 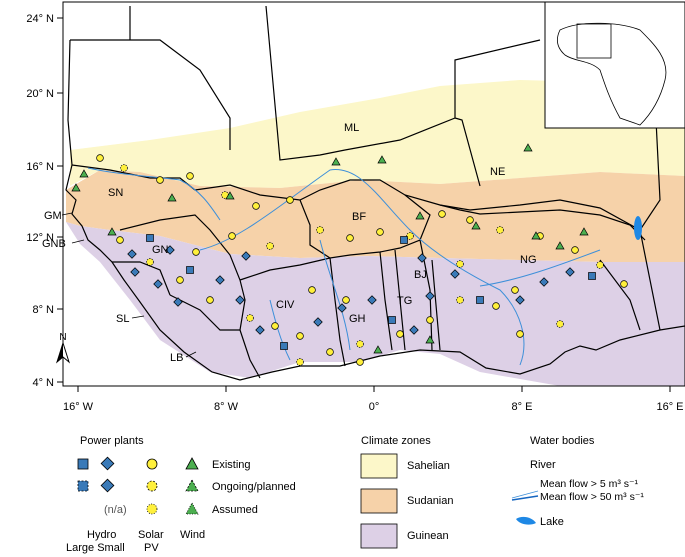 I want to click on country-label-bj: BJ, so click(x=420, y=275).